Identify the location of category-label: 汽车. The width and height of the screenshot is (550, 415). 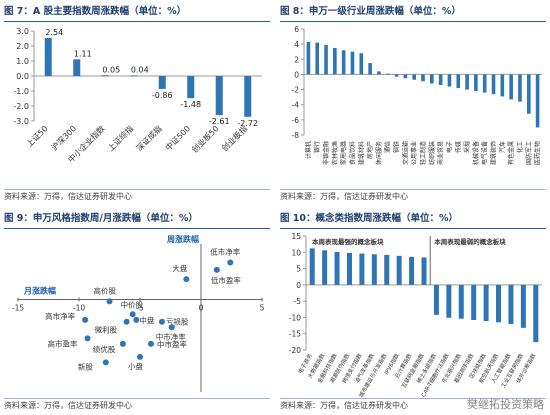
(502, 147).